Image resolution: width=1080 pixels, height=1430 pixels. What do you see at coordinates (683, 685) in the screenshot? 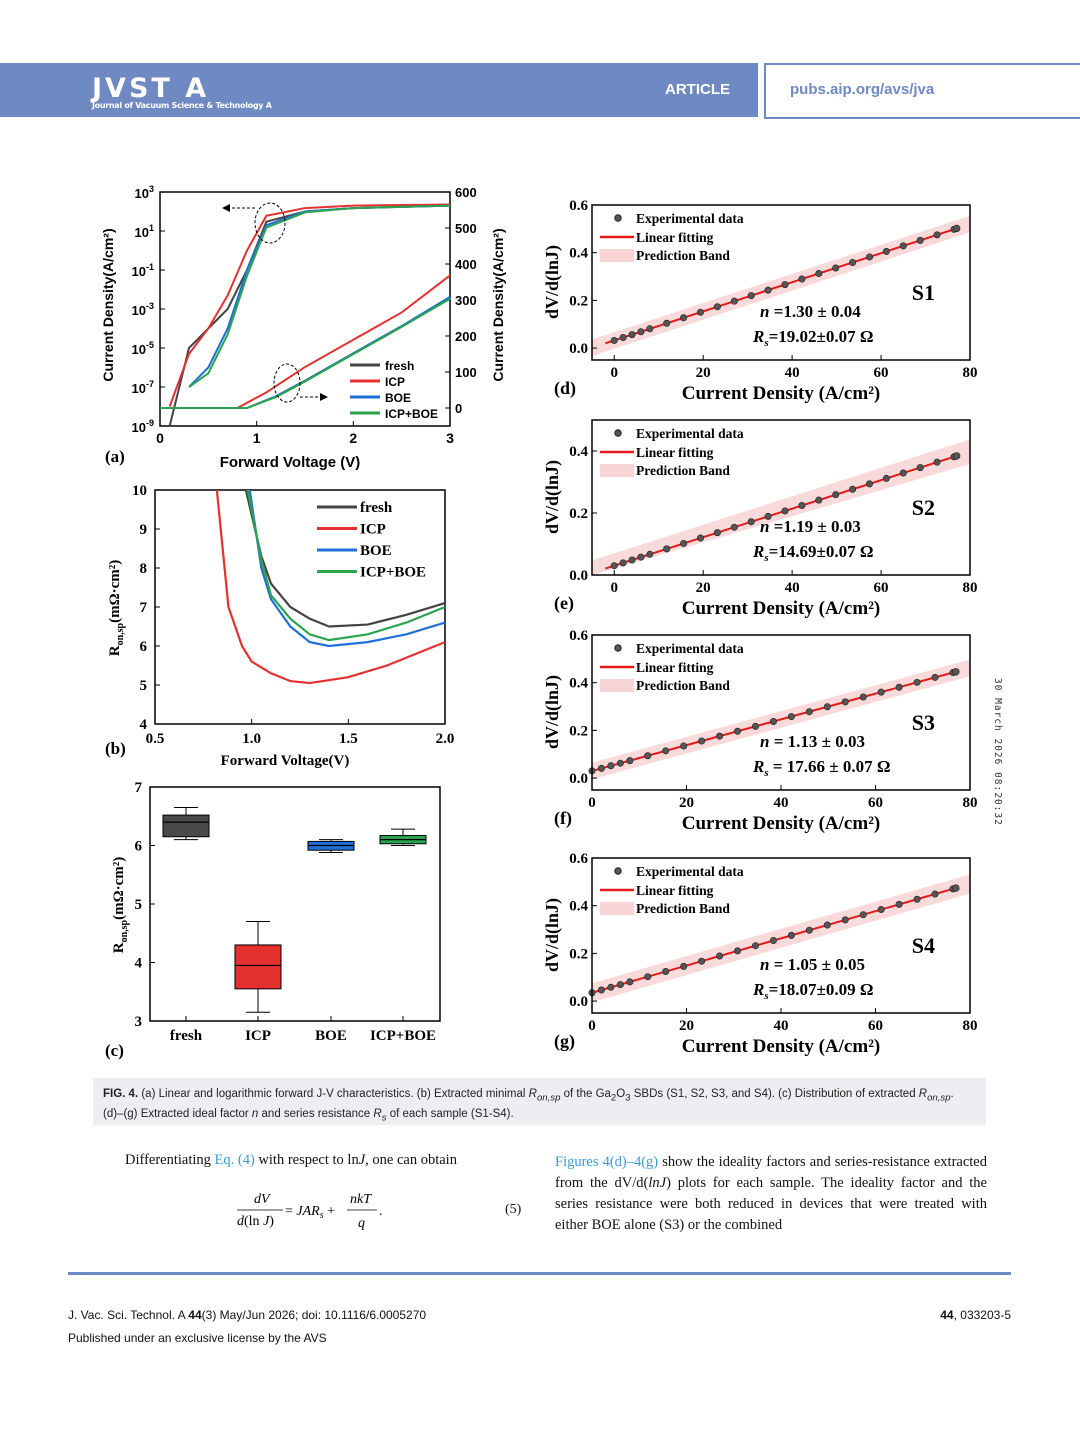
I see `panel-f-legend-band: Prediction Band` at bounding box center [683, 685].